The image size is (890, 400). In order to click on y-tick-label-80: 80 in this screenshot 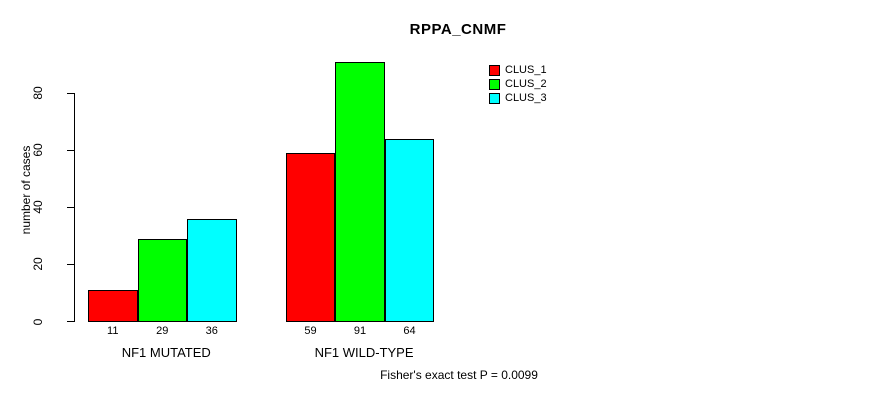, I will do `click(38, 93)`.